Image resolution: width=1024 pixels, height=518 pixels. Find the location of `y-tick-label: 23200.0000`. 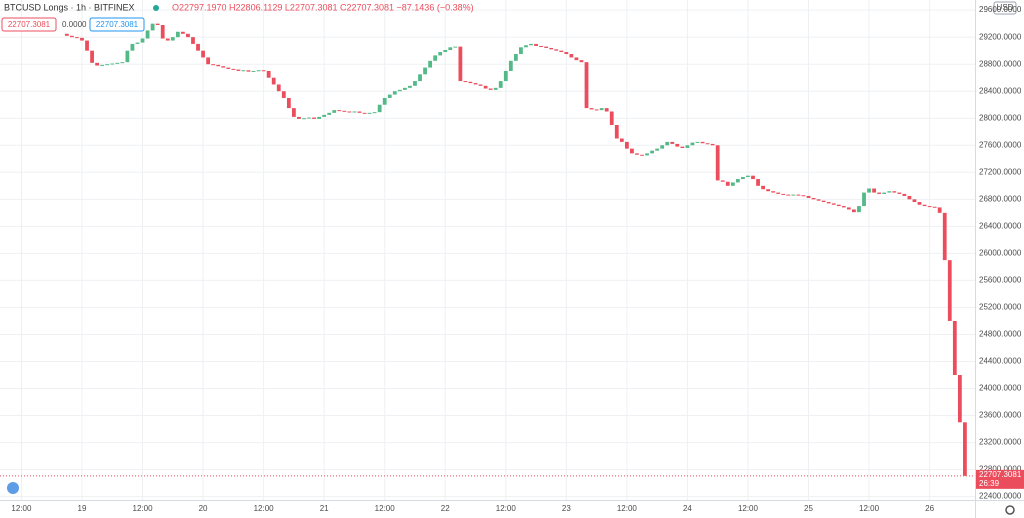

y-tick-label: 23200.0000 is located at coordinates (1000, 442).